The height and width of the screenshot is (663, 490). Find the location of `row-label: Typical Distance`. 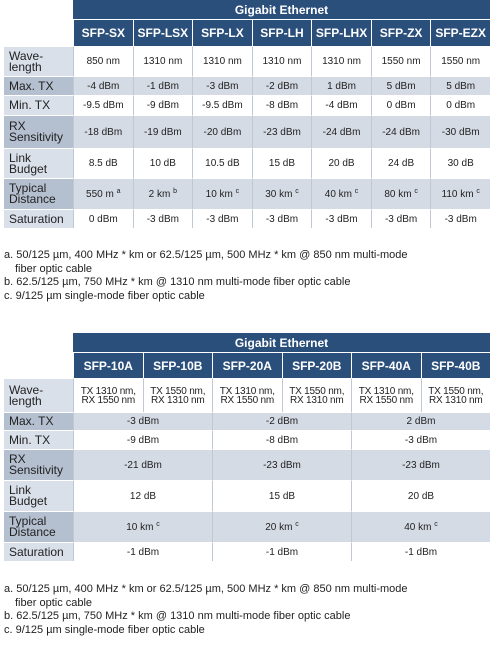

row-label: Typical Distance is located at coordinates (38, 526).